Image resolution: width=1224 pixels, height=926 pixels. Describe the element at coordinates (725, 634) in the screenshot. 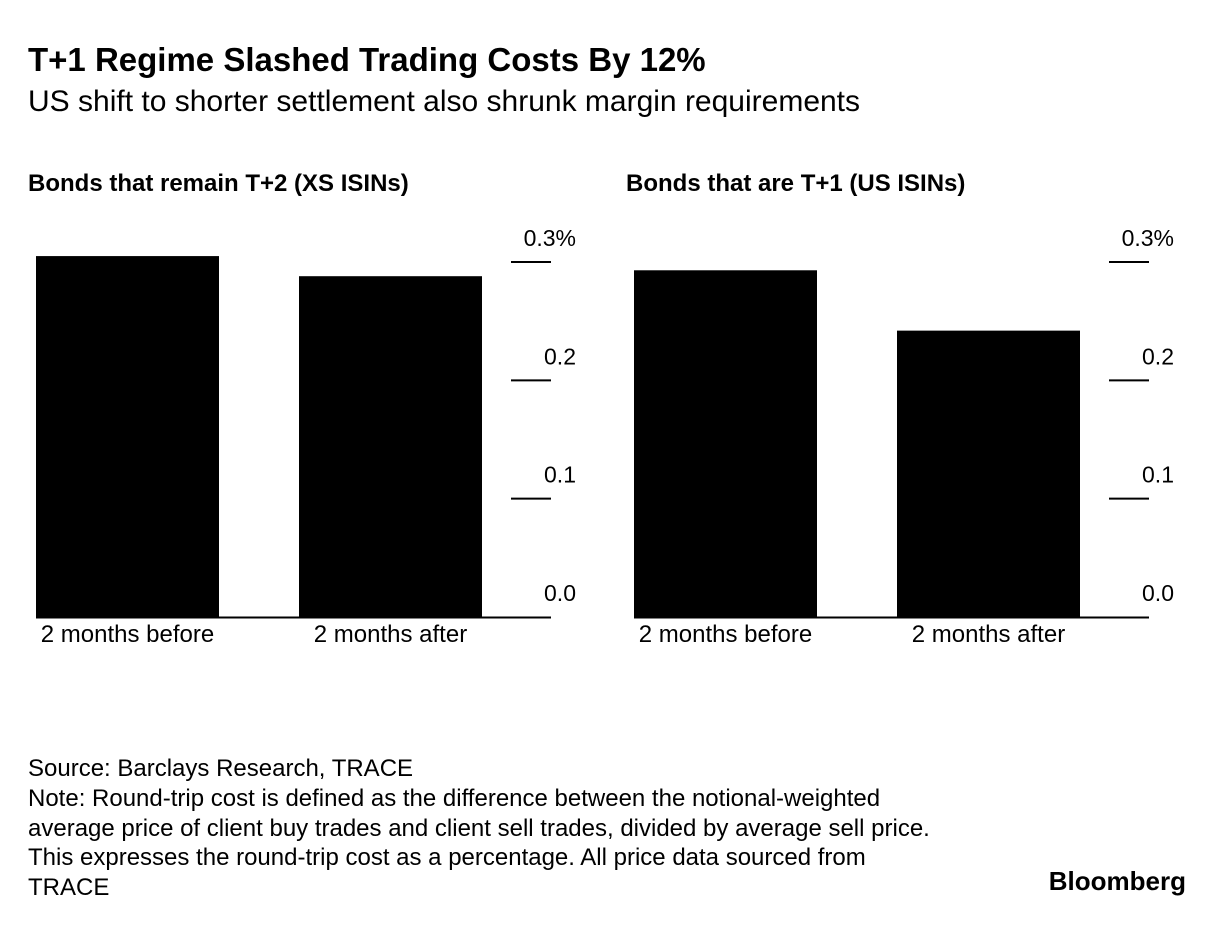

I see `right-category-label-0: 2 months before` at that location.